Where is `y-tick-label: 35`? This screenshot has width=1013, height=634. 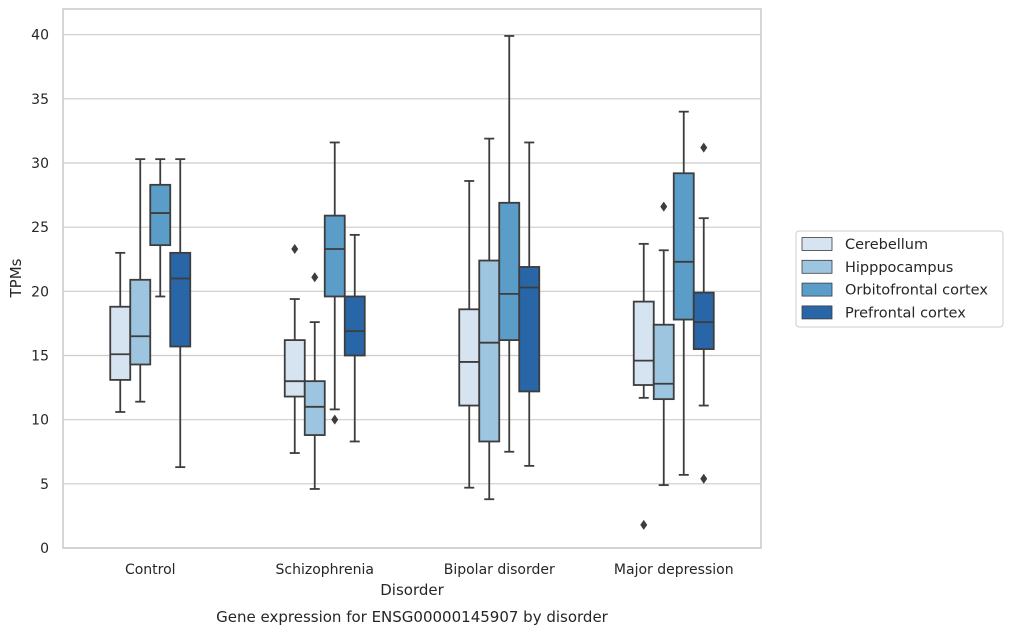 y-tick-label: 35 is located at coordinates (40, 100).